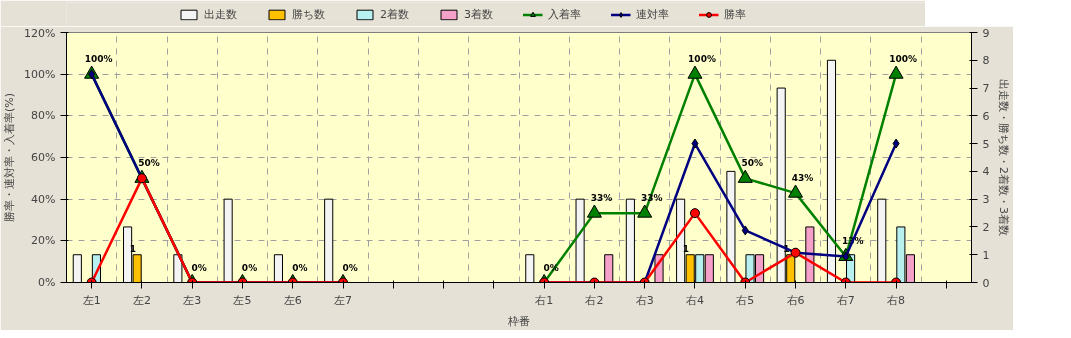  I want to click on y2-tick-label: 3, so click(986, 200).